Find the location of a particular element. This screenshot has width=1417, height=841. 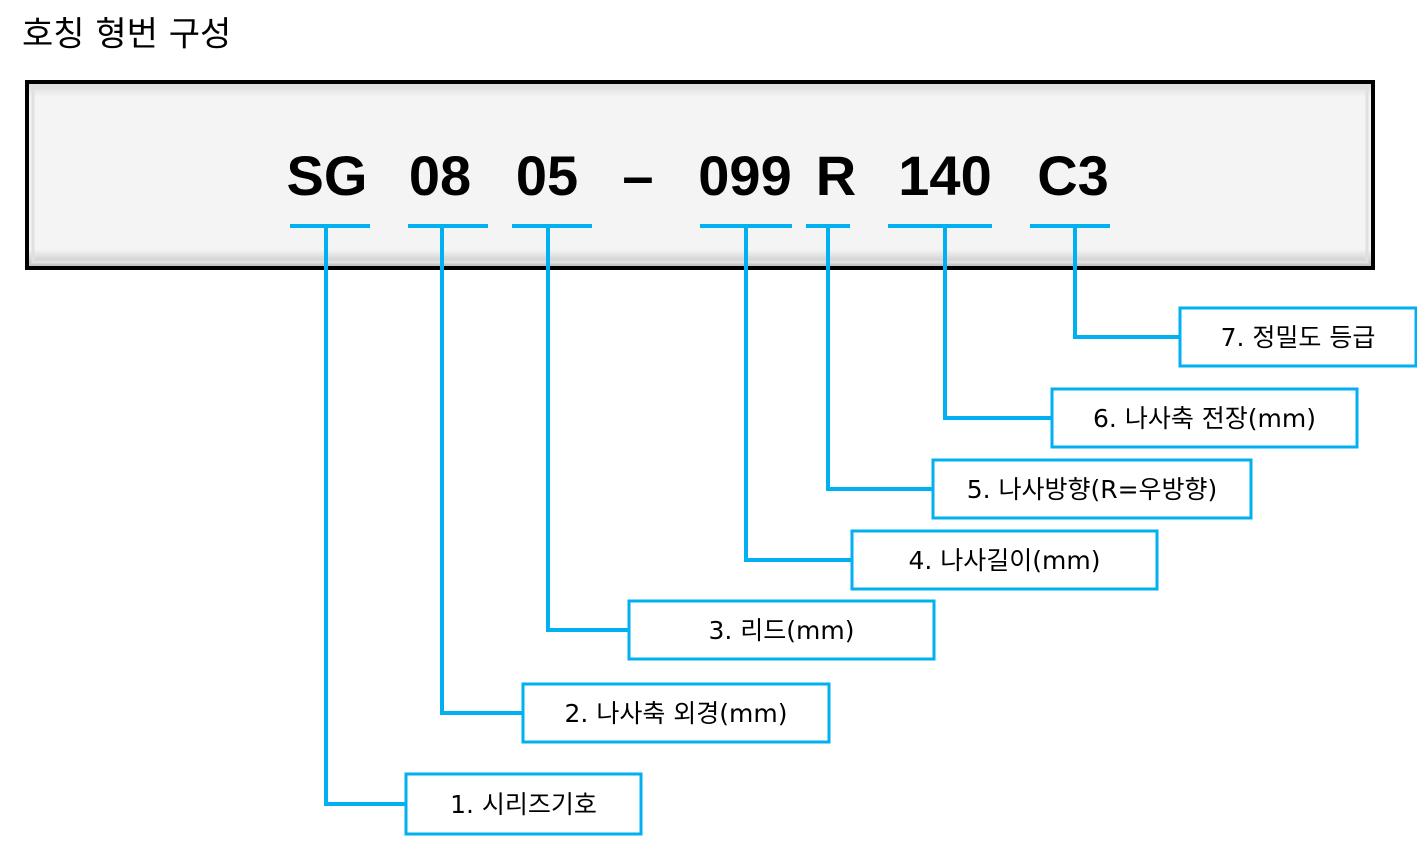

title: 호칭 형번 구성 is located at coordinates (126, 35).